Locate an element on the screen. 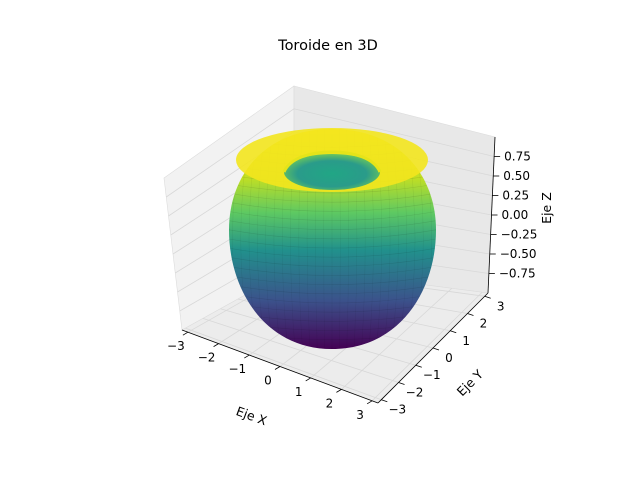  z-gridline is located at coordinates (330, 153).